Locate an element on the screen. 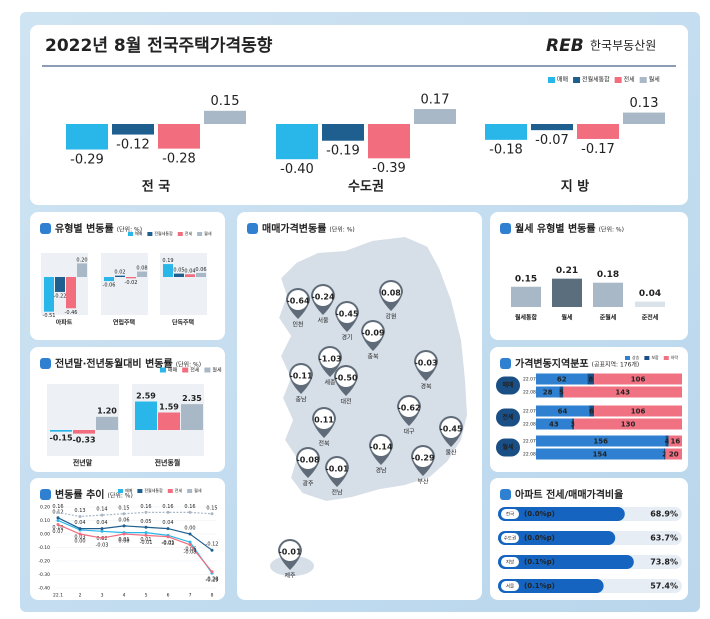 The height and width of the screenshot is (619, 710). data-label: 0.08 is located at coordinates (141, 269).